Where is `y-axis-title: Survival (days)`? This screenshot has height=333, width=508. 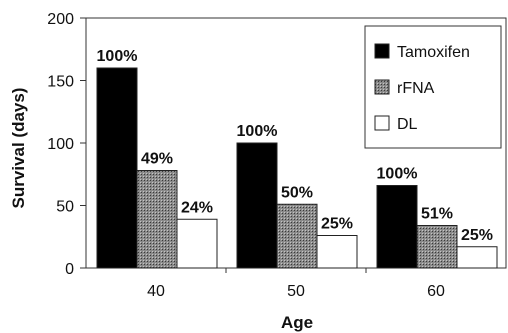 y-axis-title: Survival (days) is located at coordinates (18, 148).